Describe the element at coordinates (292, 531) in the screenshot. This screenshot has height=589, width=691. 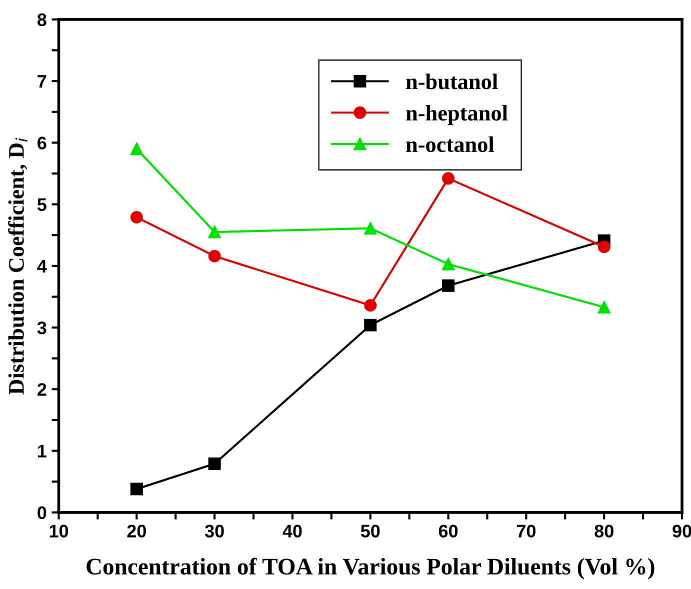
I see `x-tick-label: 40` at that location.